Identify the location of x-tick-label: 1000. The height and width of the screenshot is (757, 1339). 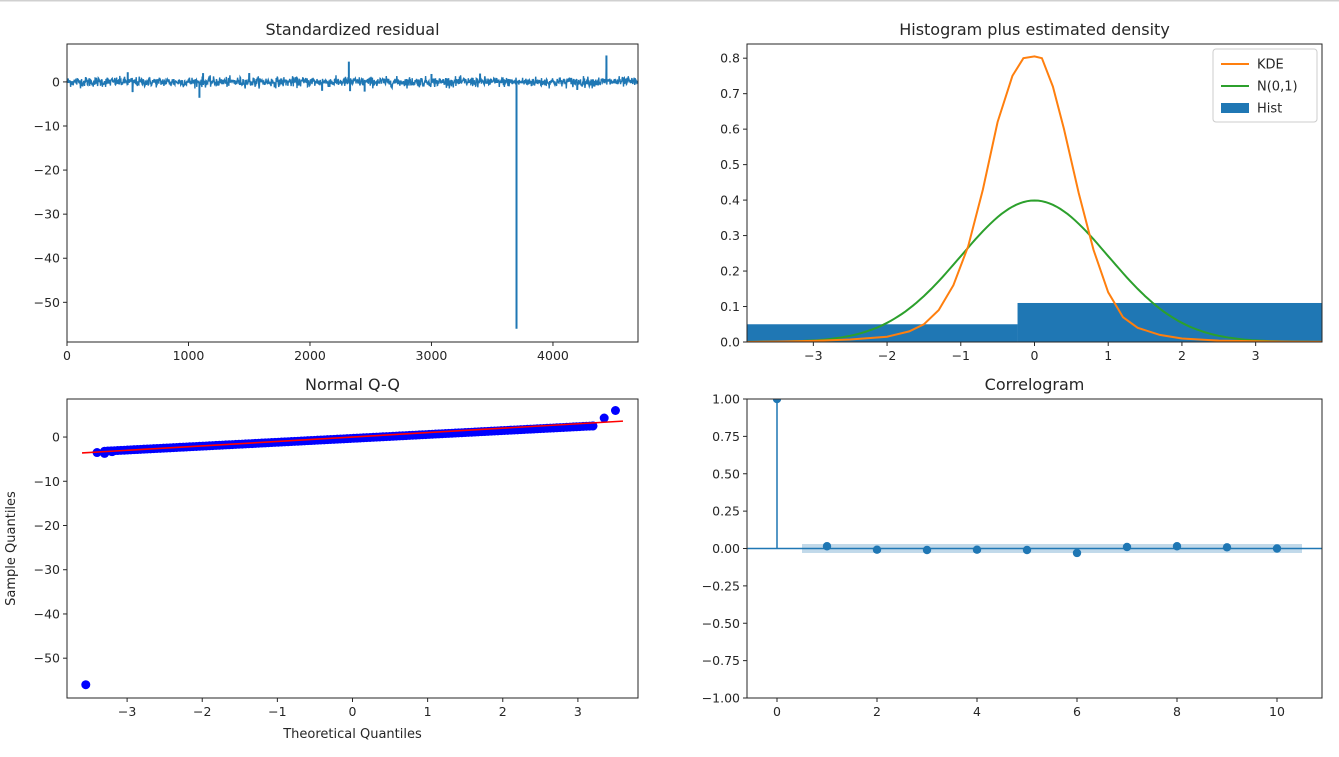
(189, 355).